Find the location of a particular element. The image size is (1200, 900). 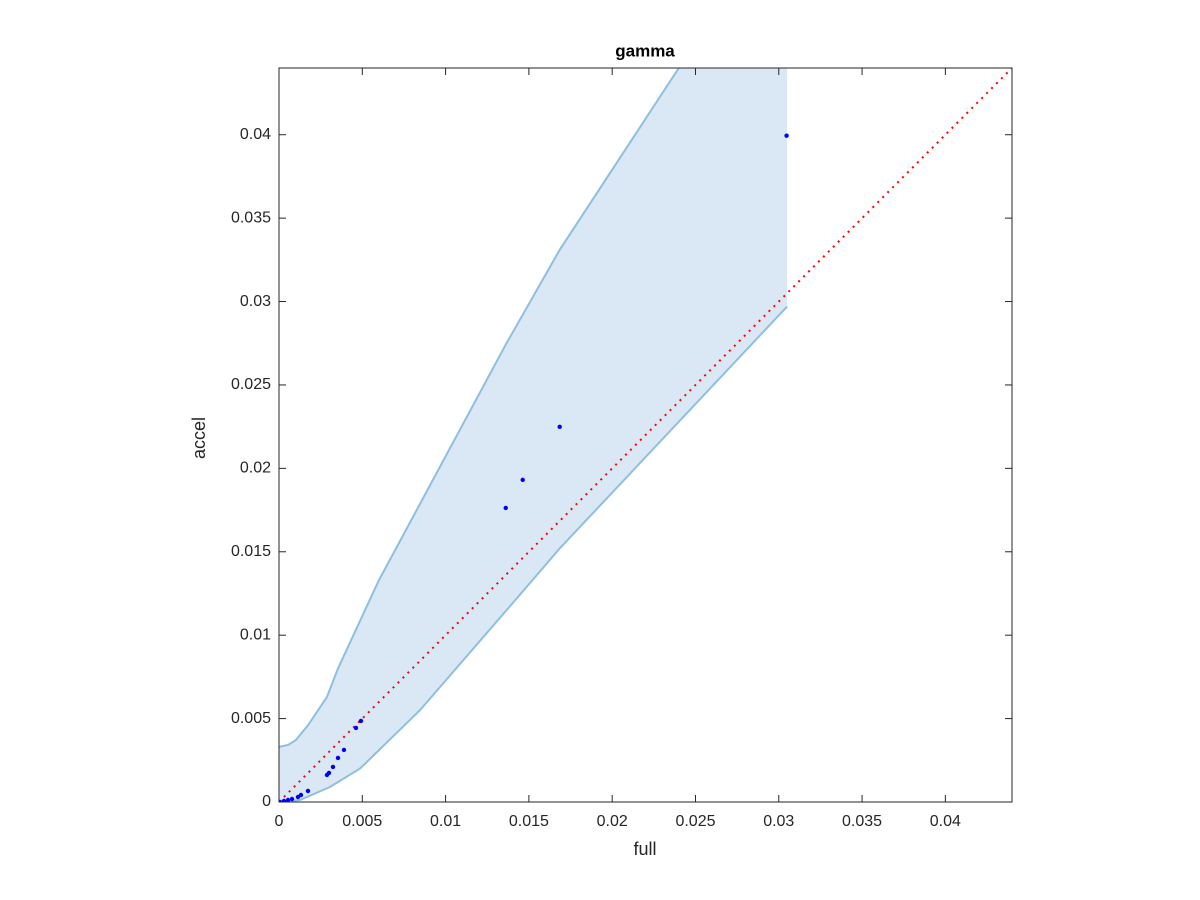

x-tick-label: 0.035 is located at coordinates (862, 821).